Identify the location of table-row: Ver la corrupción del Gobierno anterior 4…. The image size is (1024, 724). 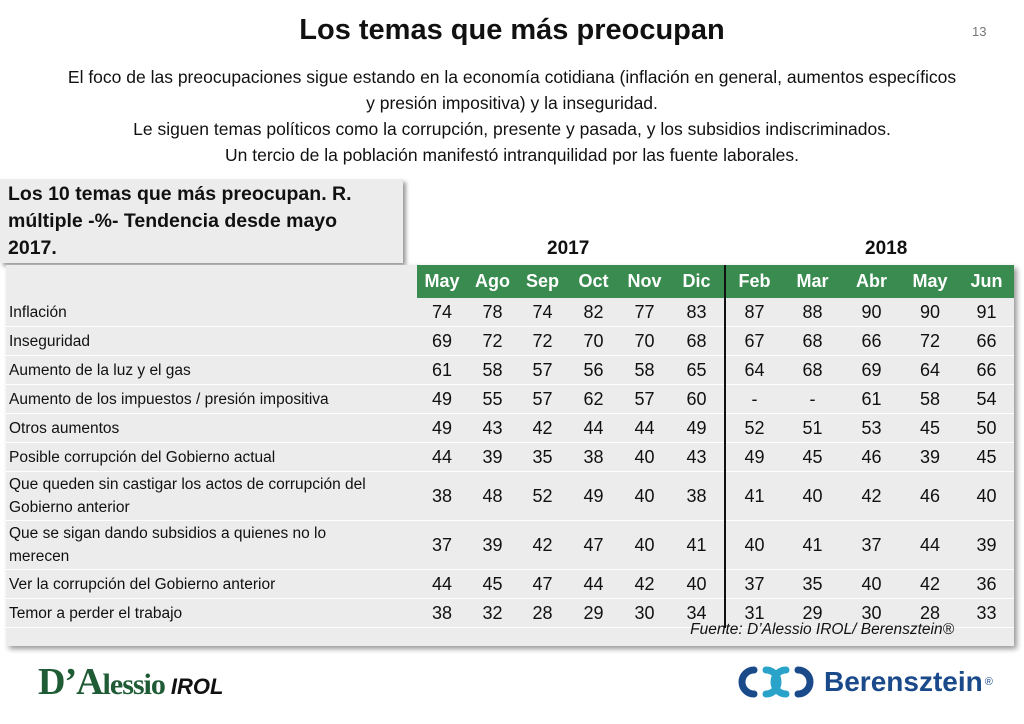
(510, 584).